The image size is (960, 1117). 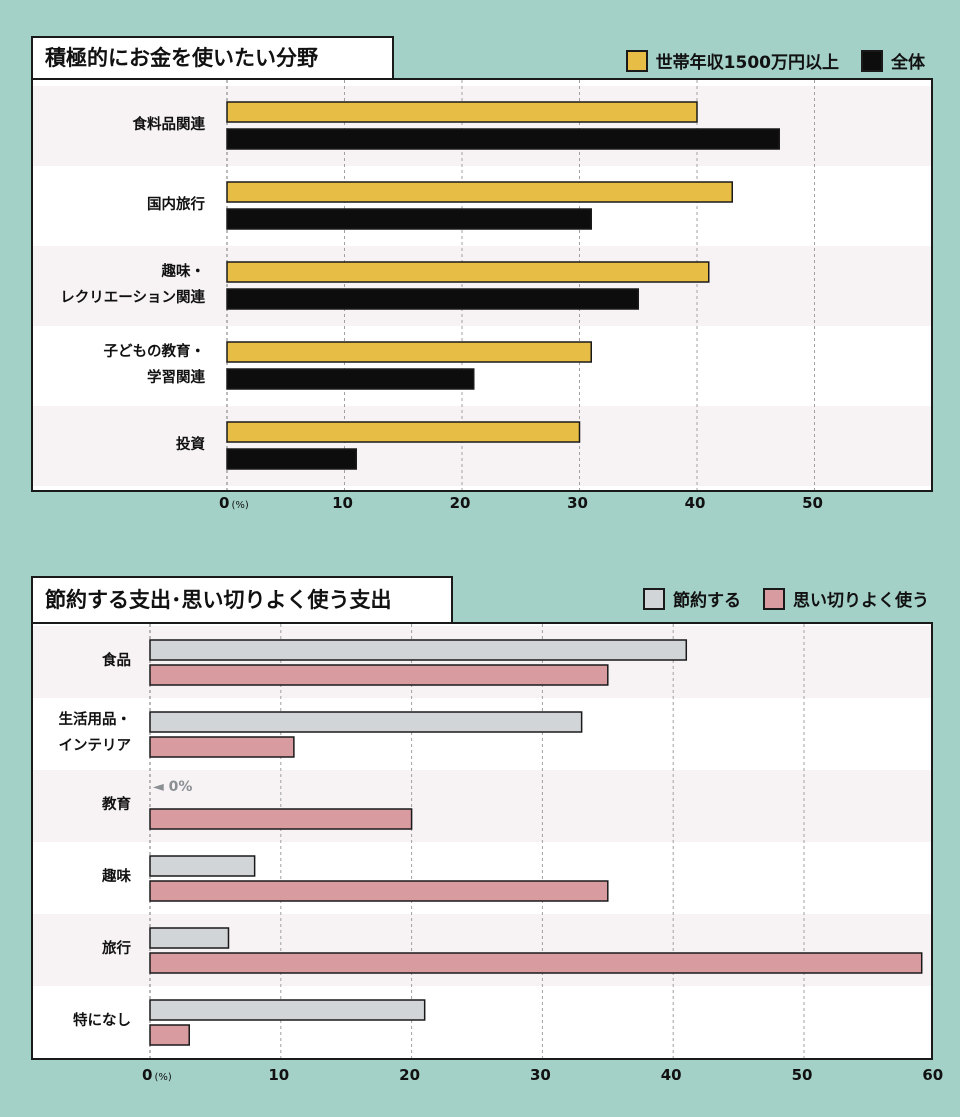 I want to click on legend-swatch-spend, so click(x=774, y=598).